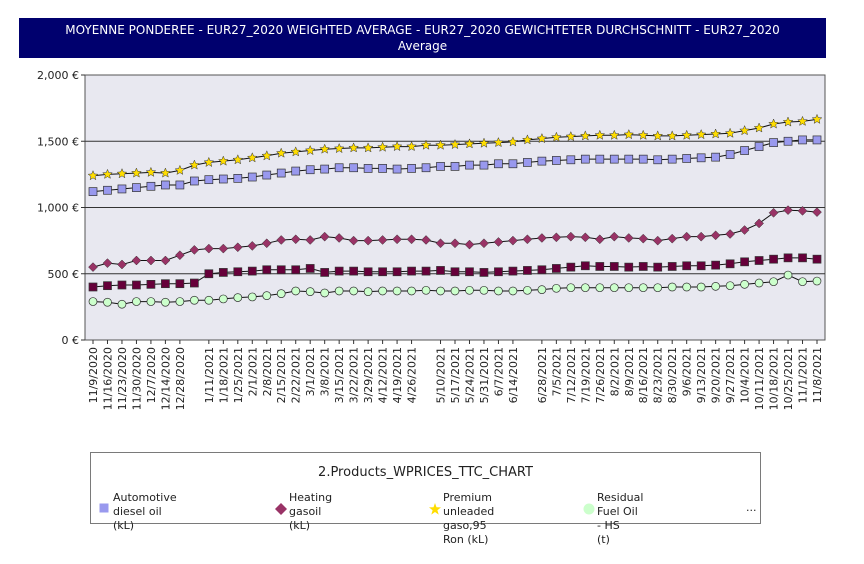  What do you see at coordinates (716, 375) in the screenshot?
I see `x-tick-label: 9/20/2021` at bounding box center [716, 375].